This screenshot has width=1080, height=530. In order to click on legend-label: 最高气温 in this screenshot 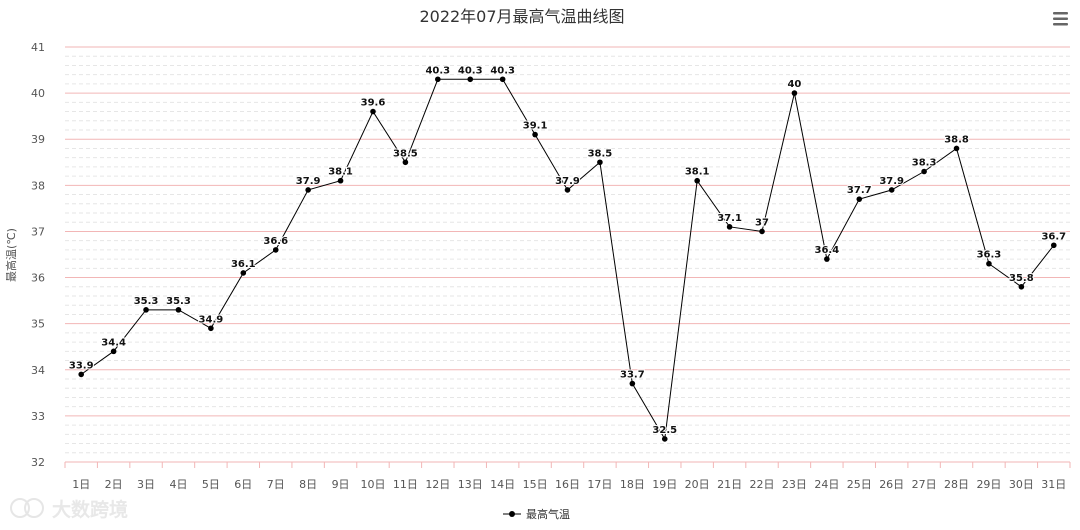, I will do `click(548, 514)`.